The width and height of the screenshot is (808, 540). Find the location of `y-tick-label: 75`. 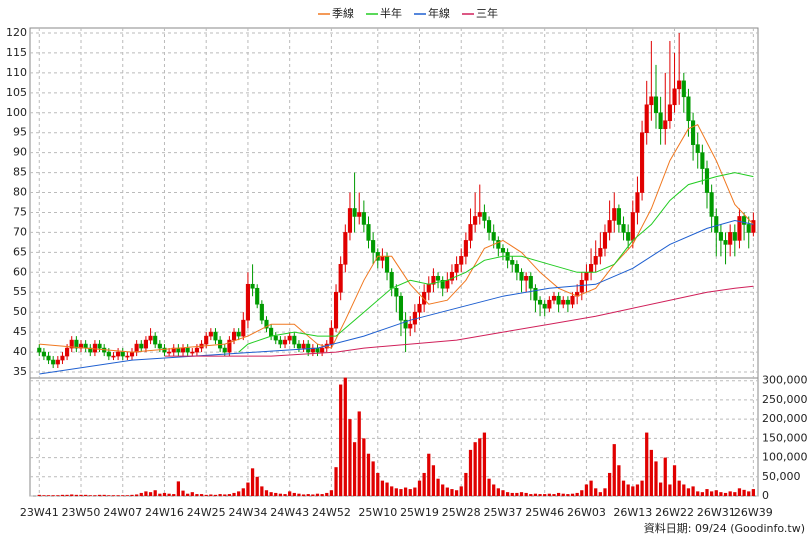

y-tick-label: 75 is located at coordinates (20, 211).